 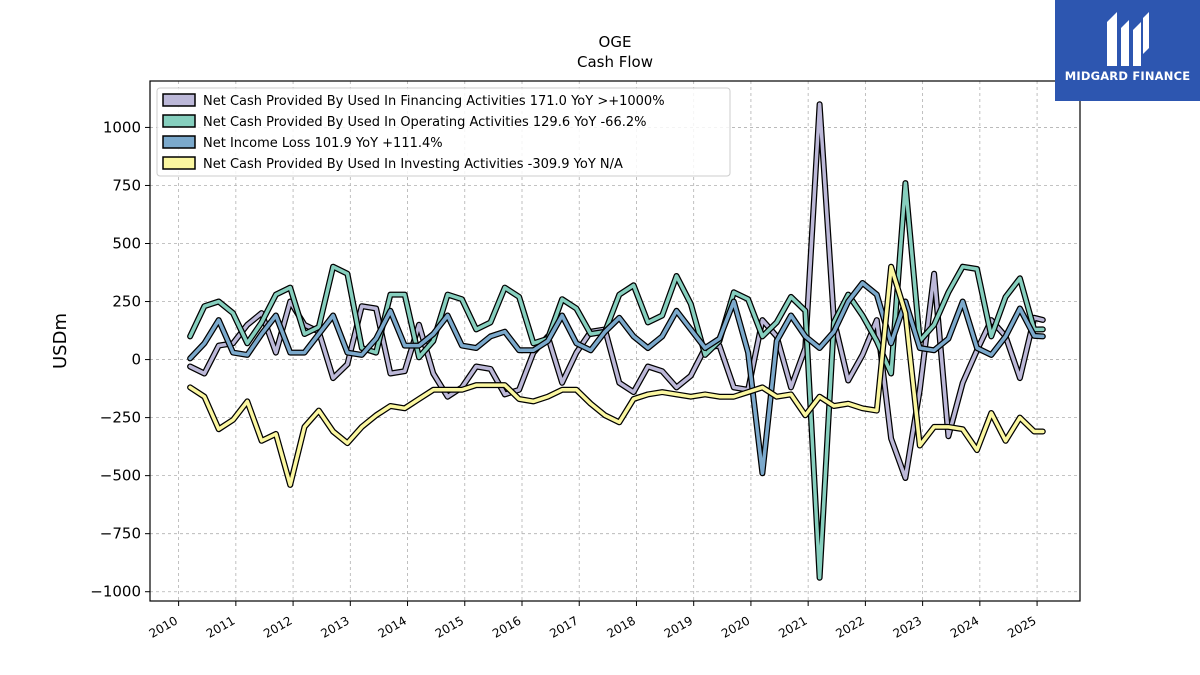 I want to click on x-tick-label: 2017, so click(x=563, y=626).